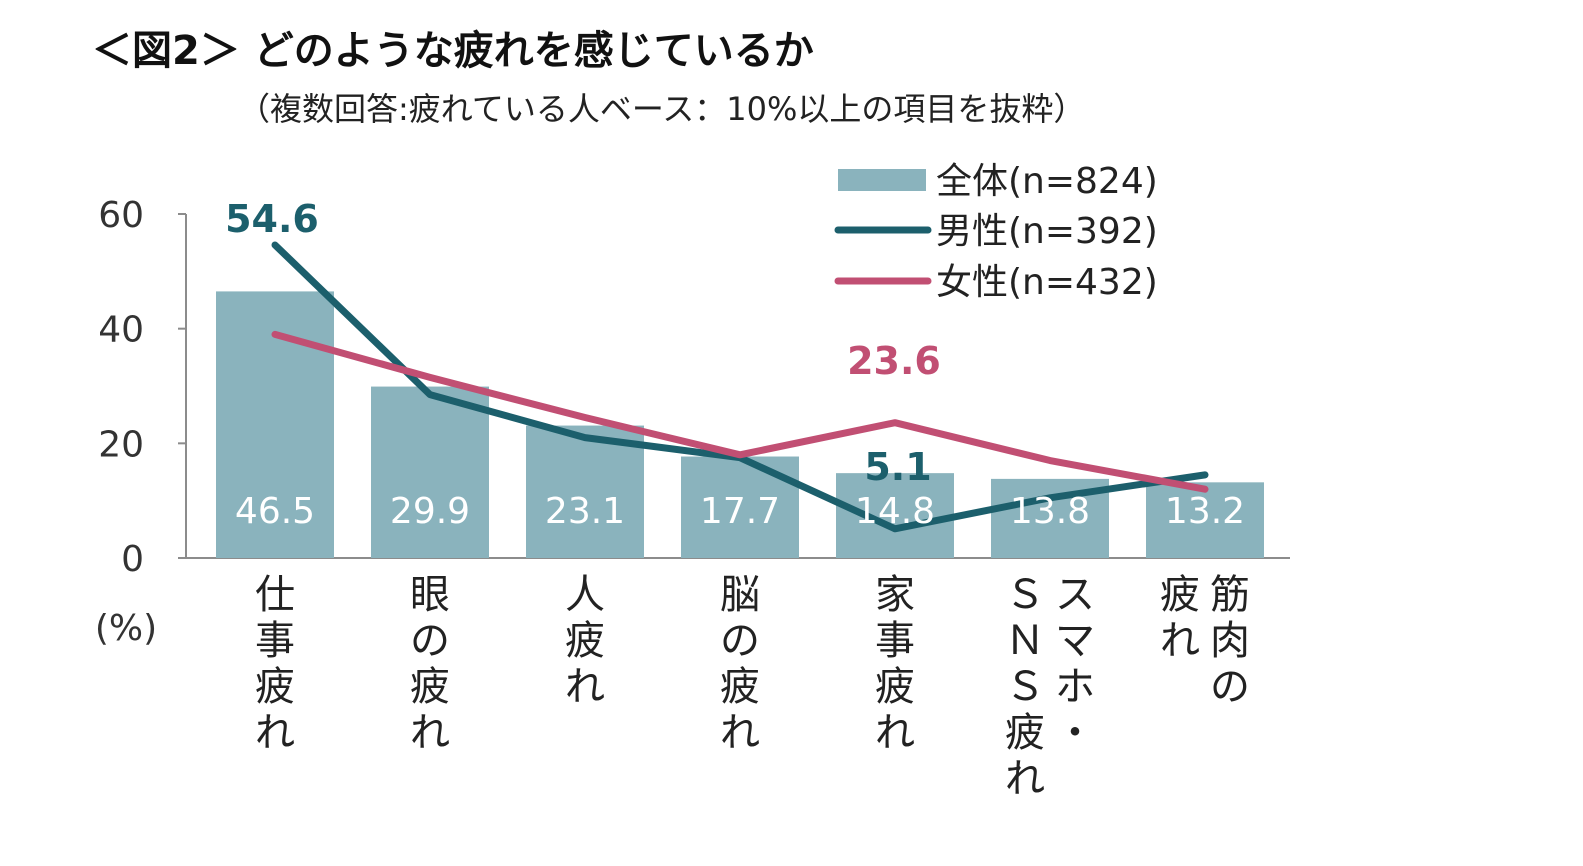  What do you see at coordinates (740, 595) in the screenshot?
I see `category-label-char: 脳` at bounding box center [740, 595].